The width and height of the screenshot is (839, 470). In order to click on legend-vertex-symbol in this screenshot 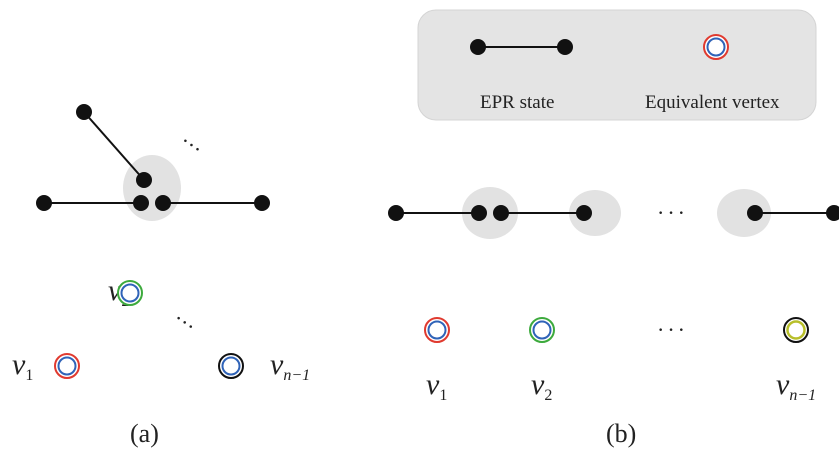, I will do `click(716, 47)`.